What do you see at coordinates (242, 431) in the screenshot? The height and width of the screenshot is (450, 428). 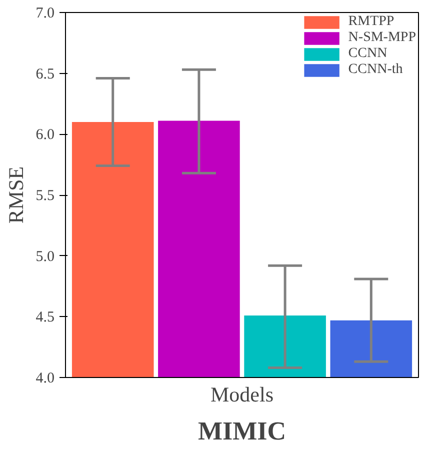 I see `text: MIMIC` at bounding box center [242, 431].